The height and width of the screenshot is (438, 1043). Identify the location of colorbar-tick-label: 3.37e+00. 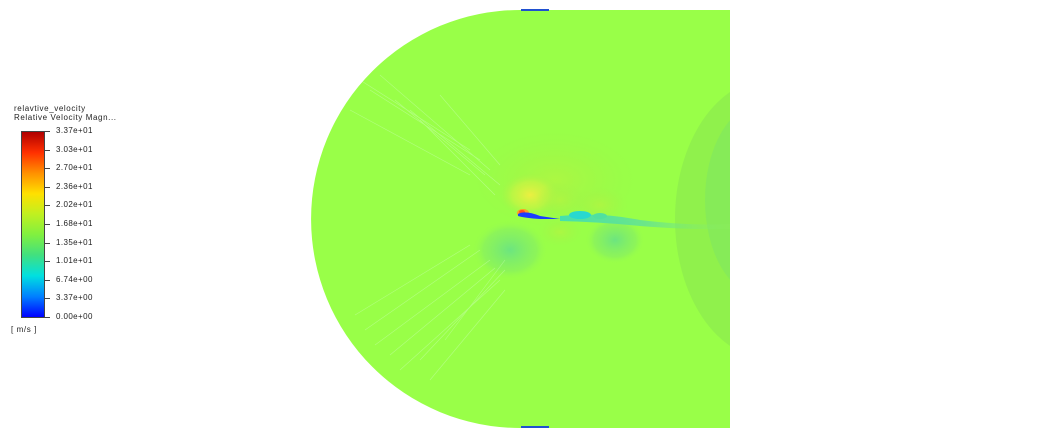
(74, 298).